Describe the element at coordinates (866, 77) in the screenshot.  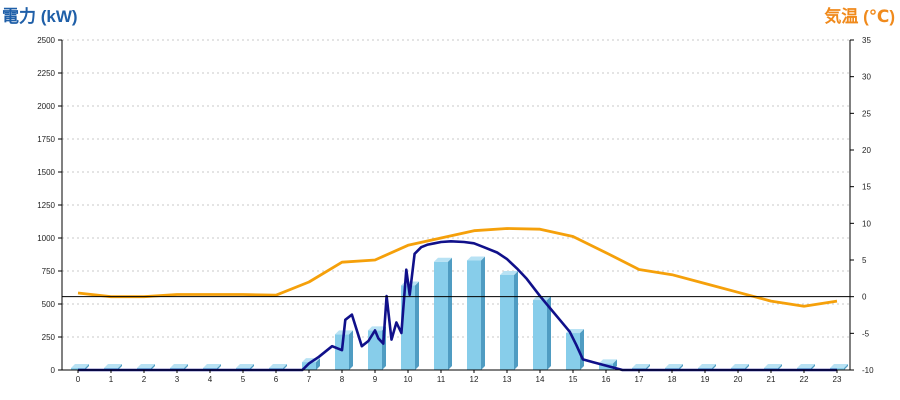
I see `right-tick-label: 30` at that location.